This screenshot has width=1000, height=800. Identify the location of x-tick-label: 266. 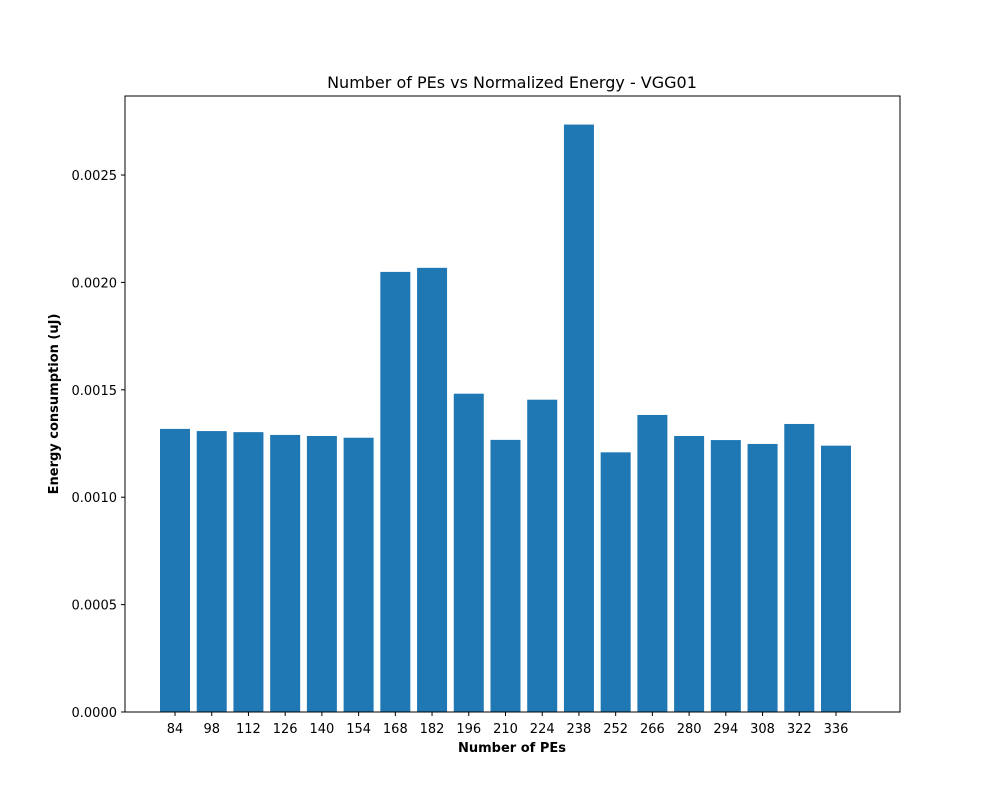
(652, 729).